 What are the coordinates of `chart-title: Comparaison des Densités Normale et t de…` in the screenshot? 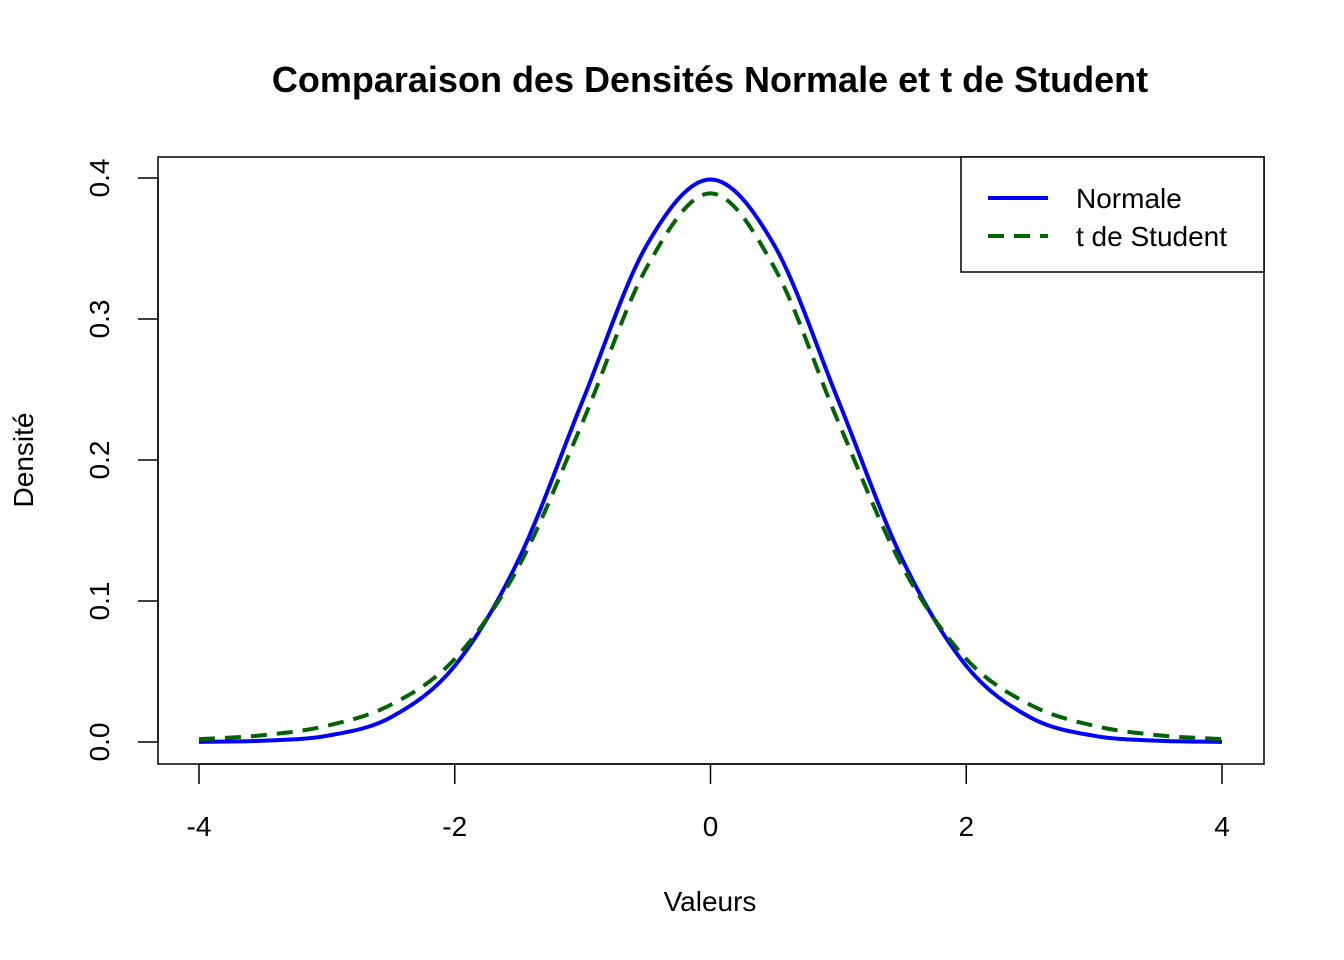 It's located at (710, 79).